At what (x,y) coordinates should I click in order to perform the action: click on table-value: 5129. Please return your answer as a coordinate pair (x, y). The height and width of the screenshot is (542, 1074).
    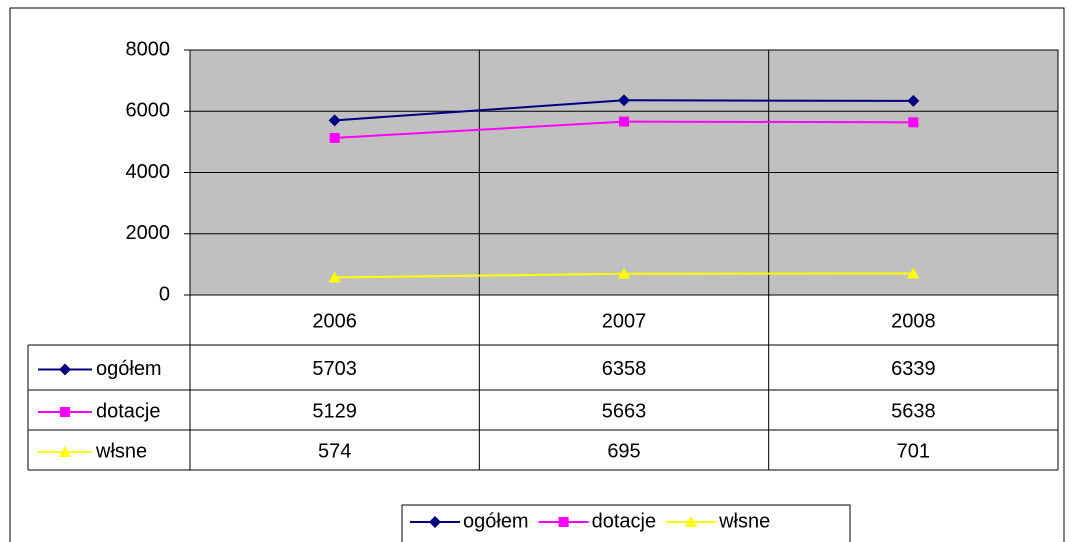
    Looking at the image, I should click on (334, 411).